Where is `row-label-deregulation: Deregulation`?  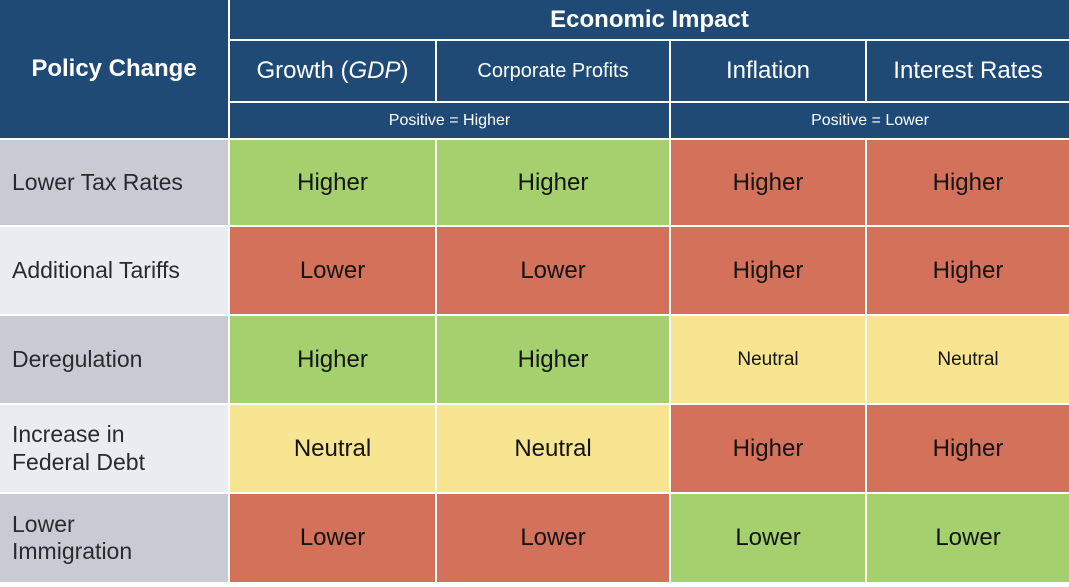
row-label-deregulation: Deregulation is located at coordinates (114, 359).